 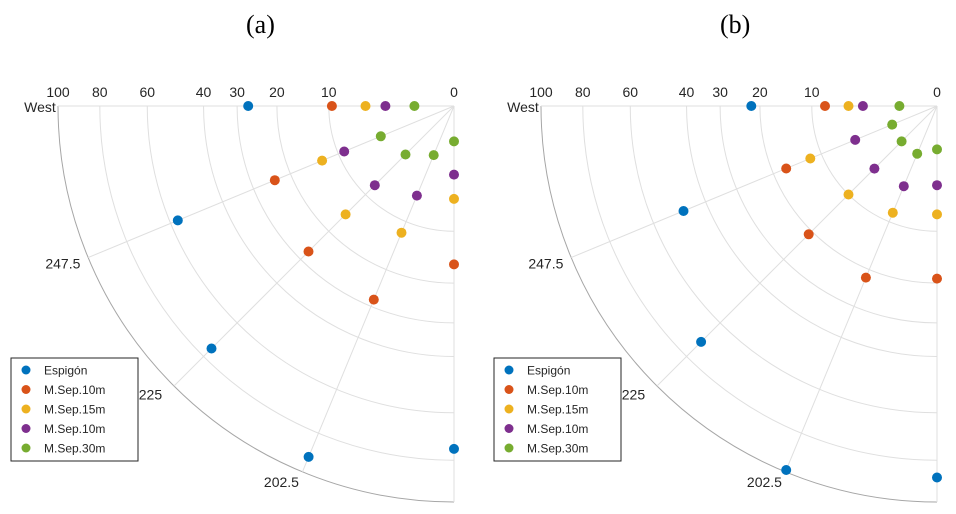 What do you see at coordinates (754, 182) in the screenshot?
I see `theta-grid-line` at bounding box center [754, 182].